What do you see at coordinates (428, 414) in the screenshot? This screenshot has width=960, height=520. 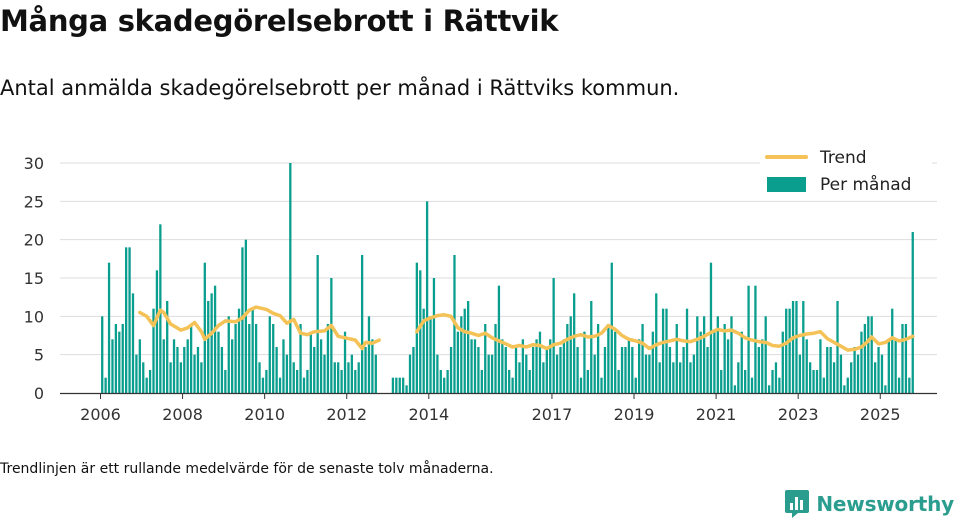 I see `x-tick-label: 2014` at bounding box center [428, 414].